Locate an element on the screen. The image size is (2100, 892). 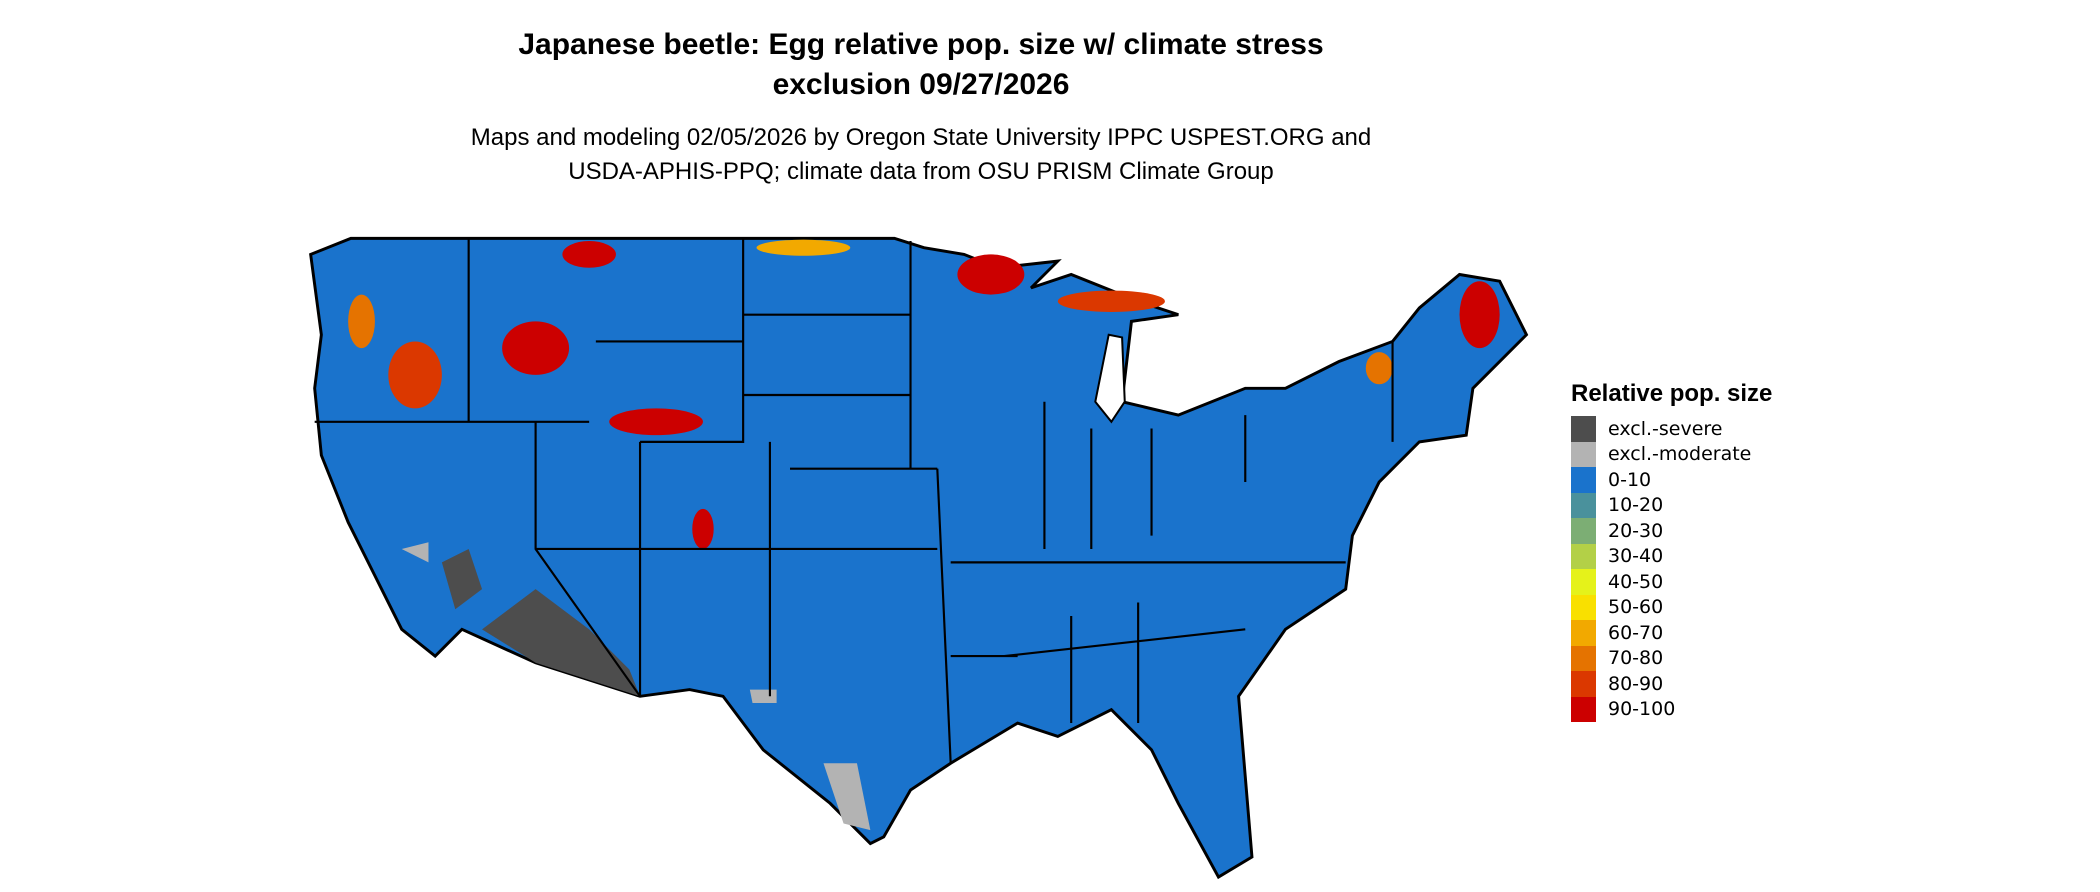
legend-item: excl.-severe is located at coordinates (1671, 429).